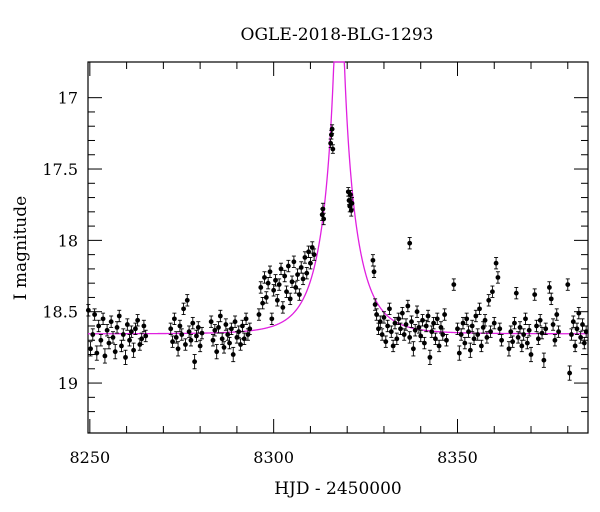 This screenshot has height=512, width=600. I want to click on y-tick-label: 19, so click(68, 383).